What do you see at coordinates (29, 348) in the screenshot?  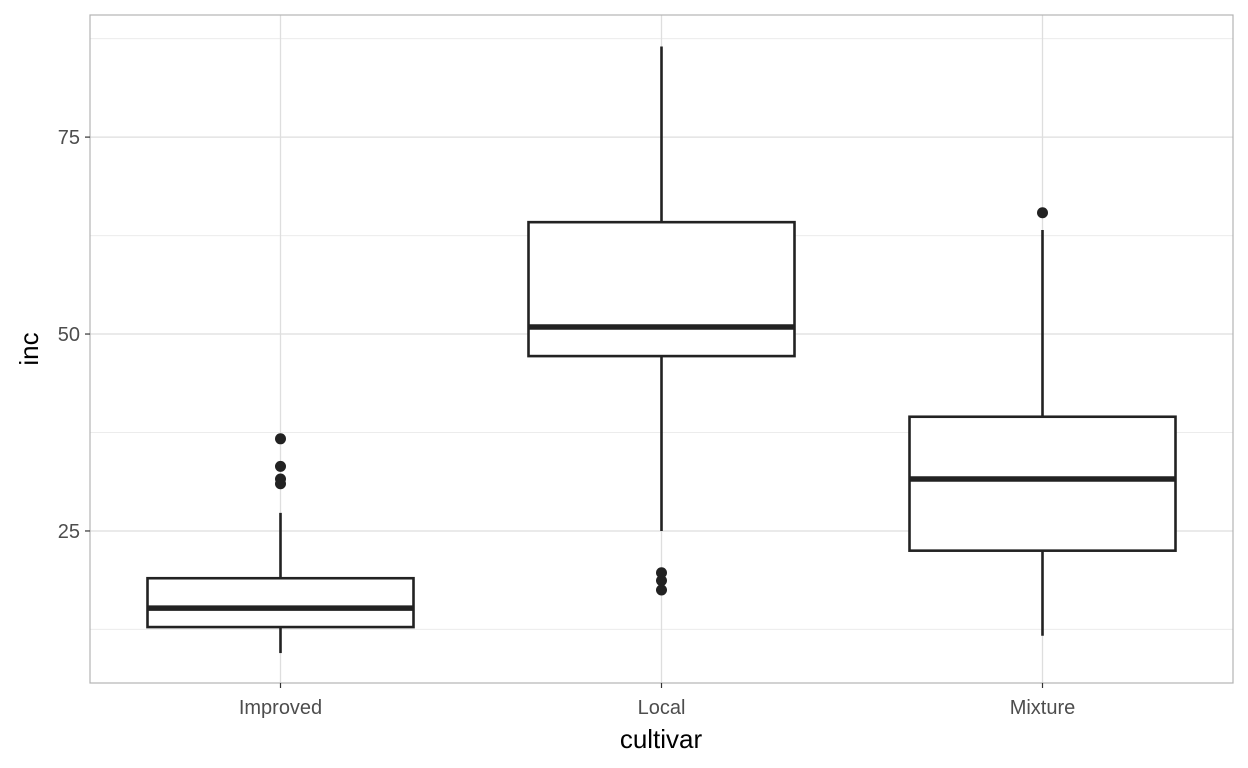 I see `y-axis-label: inc` at bounding box center [29, 348].